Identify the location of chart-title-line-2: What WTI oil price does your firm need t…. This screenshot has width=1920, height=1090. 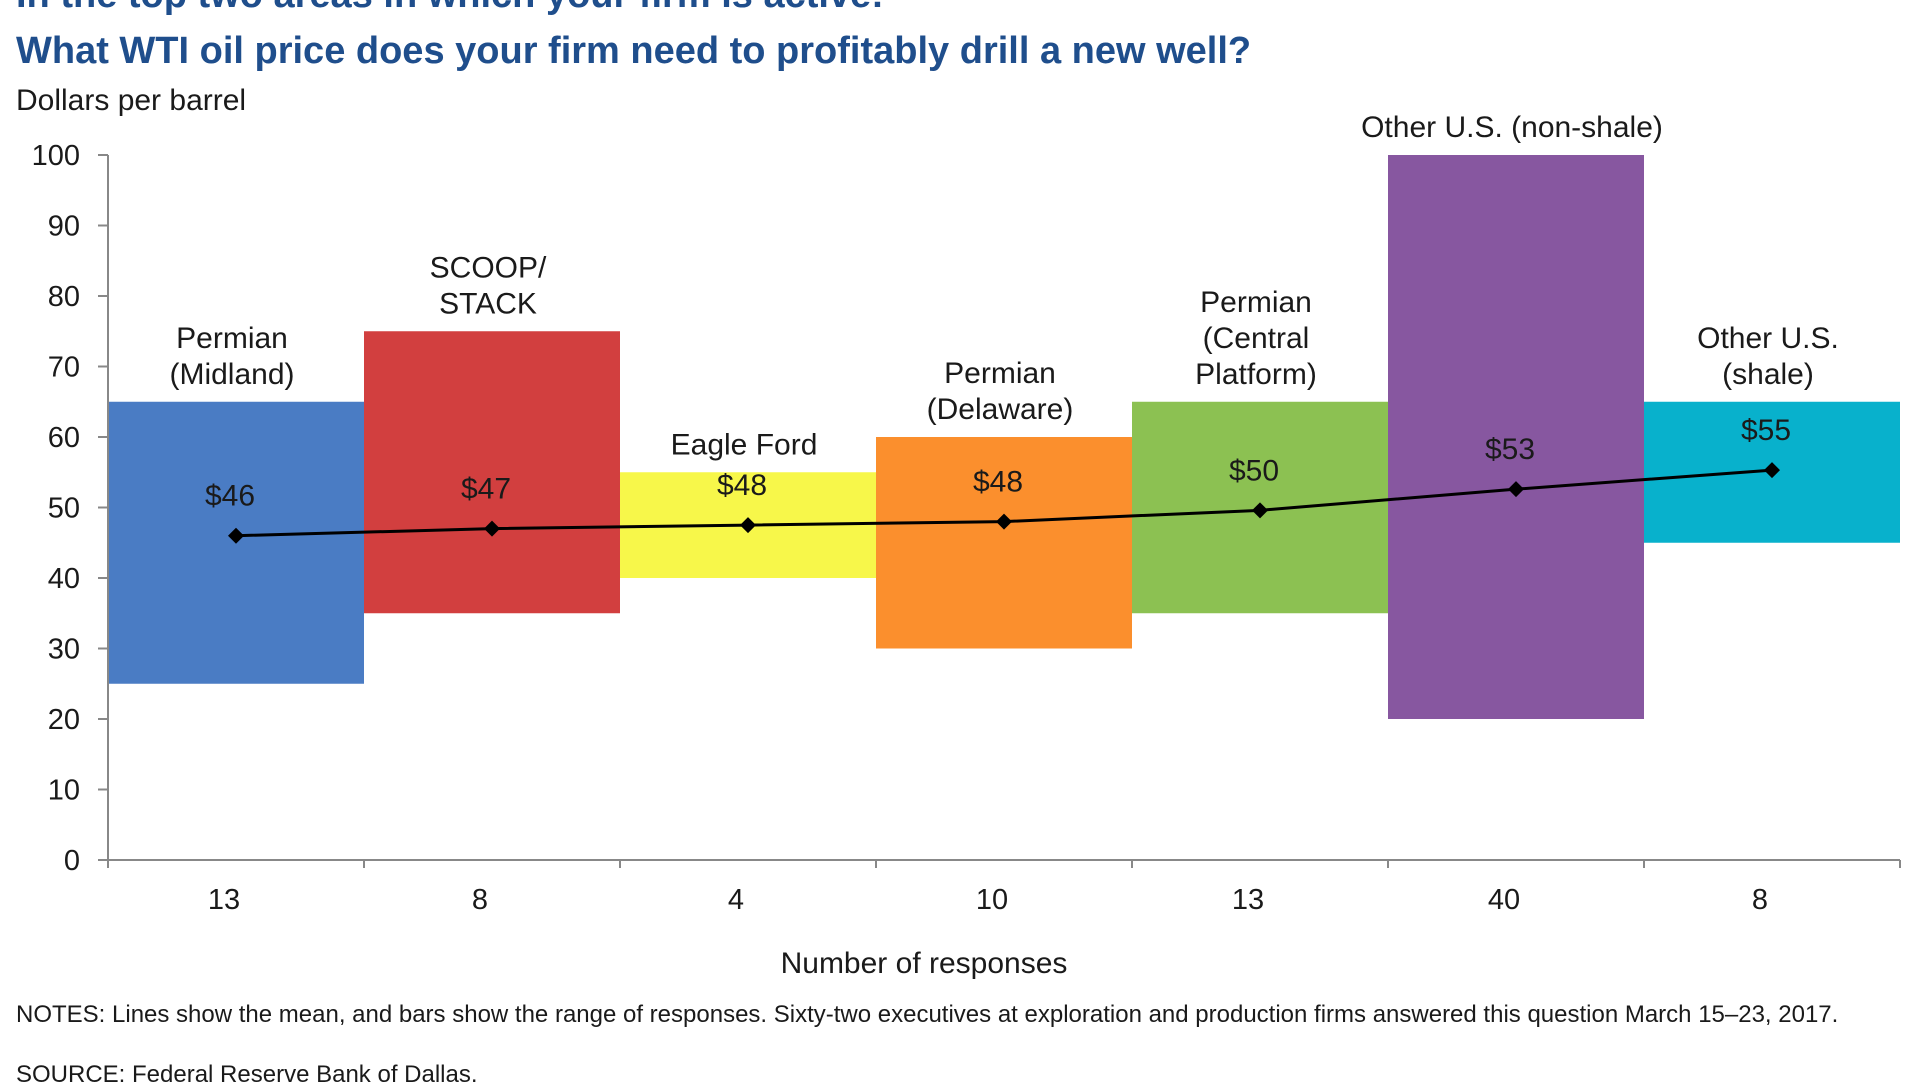
(634, 51).